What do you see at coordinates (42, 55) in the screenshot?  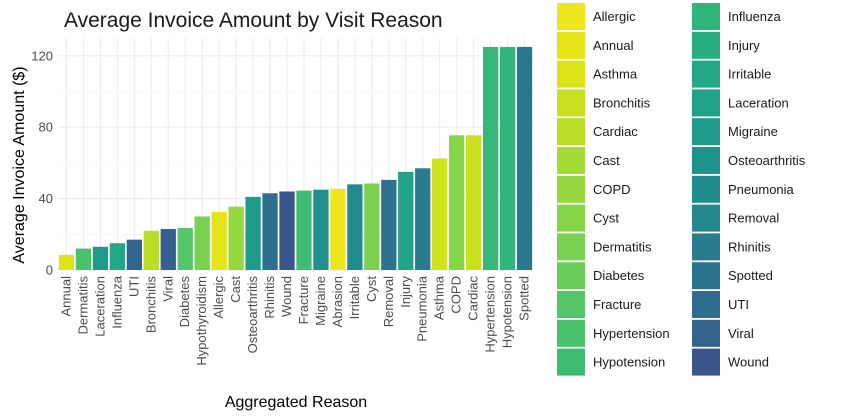 I see `y-tick-label: 120` at bounding box center [42, 55].